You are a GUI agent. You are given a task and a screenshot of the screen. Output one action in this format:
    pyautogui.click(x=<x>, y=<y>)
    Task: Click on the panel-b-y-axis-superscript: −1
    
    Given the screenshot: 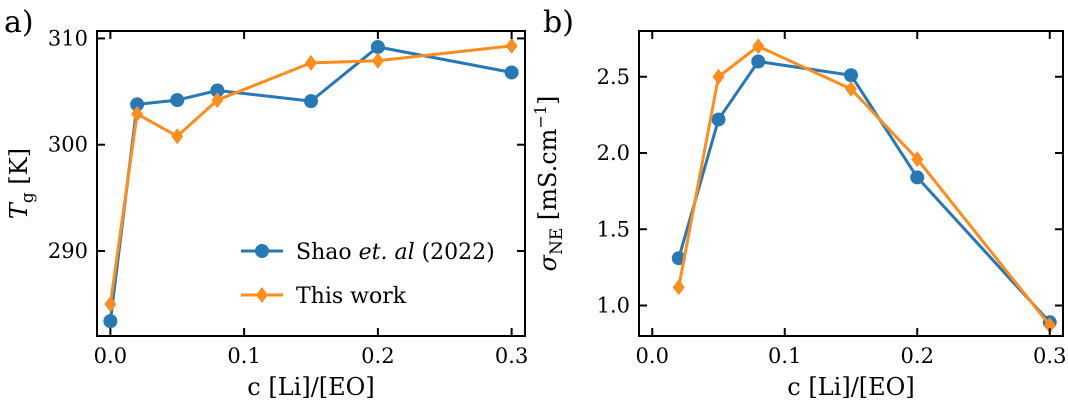 What is the action you would take?
    pyautogui.click(x=540, y=117)
    